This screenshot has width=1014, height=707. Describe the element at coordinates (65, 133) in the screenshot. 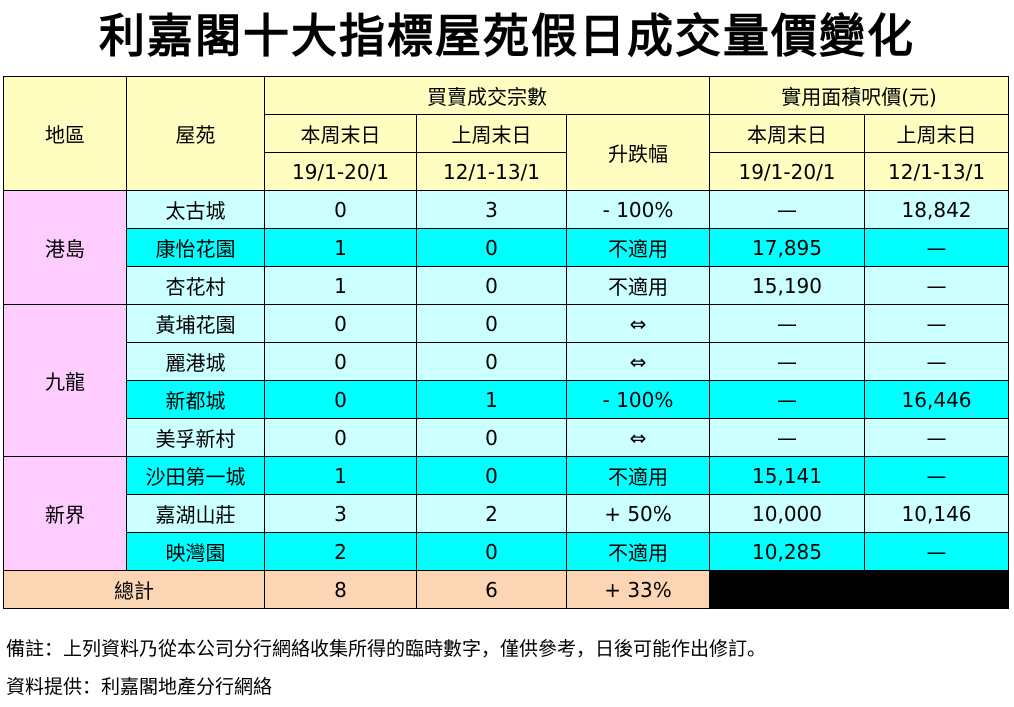

I see `header-region: 地區` at that location.